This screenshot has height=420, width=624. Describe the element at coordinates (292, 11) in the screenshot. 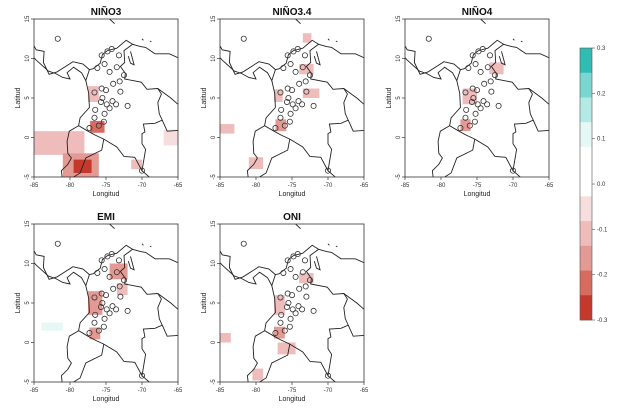

I see `panel-title: NIÑO3.4` at that location.